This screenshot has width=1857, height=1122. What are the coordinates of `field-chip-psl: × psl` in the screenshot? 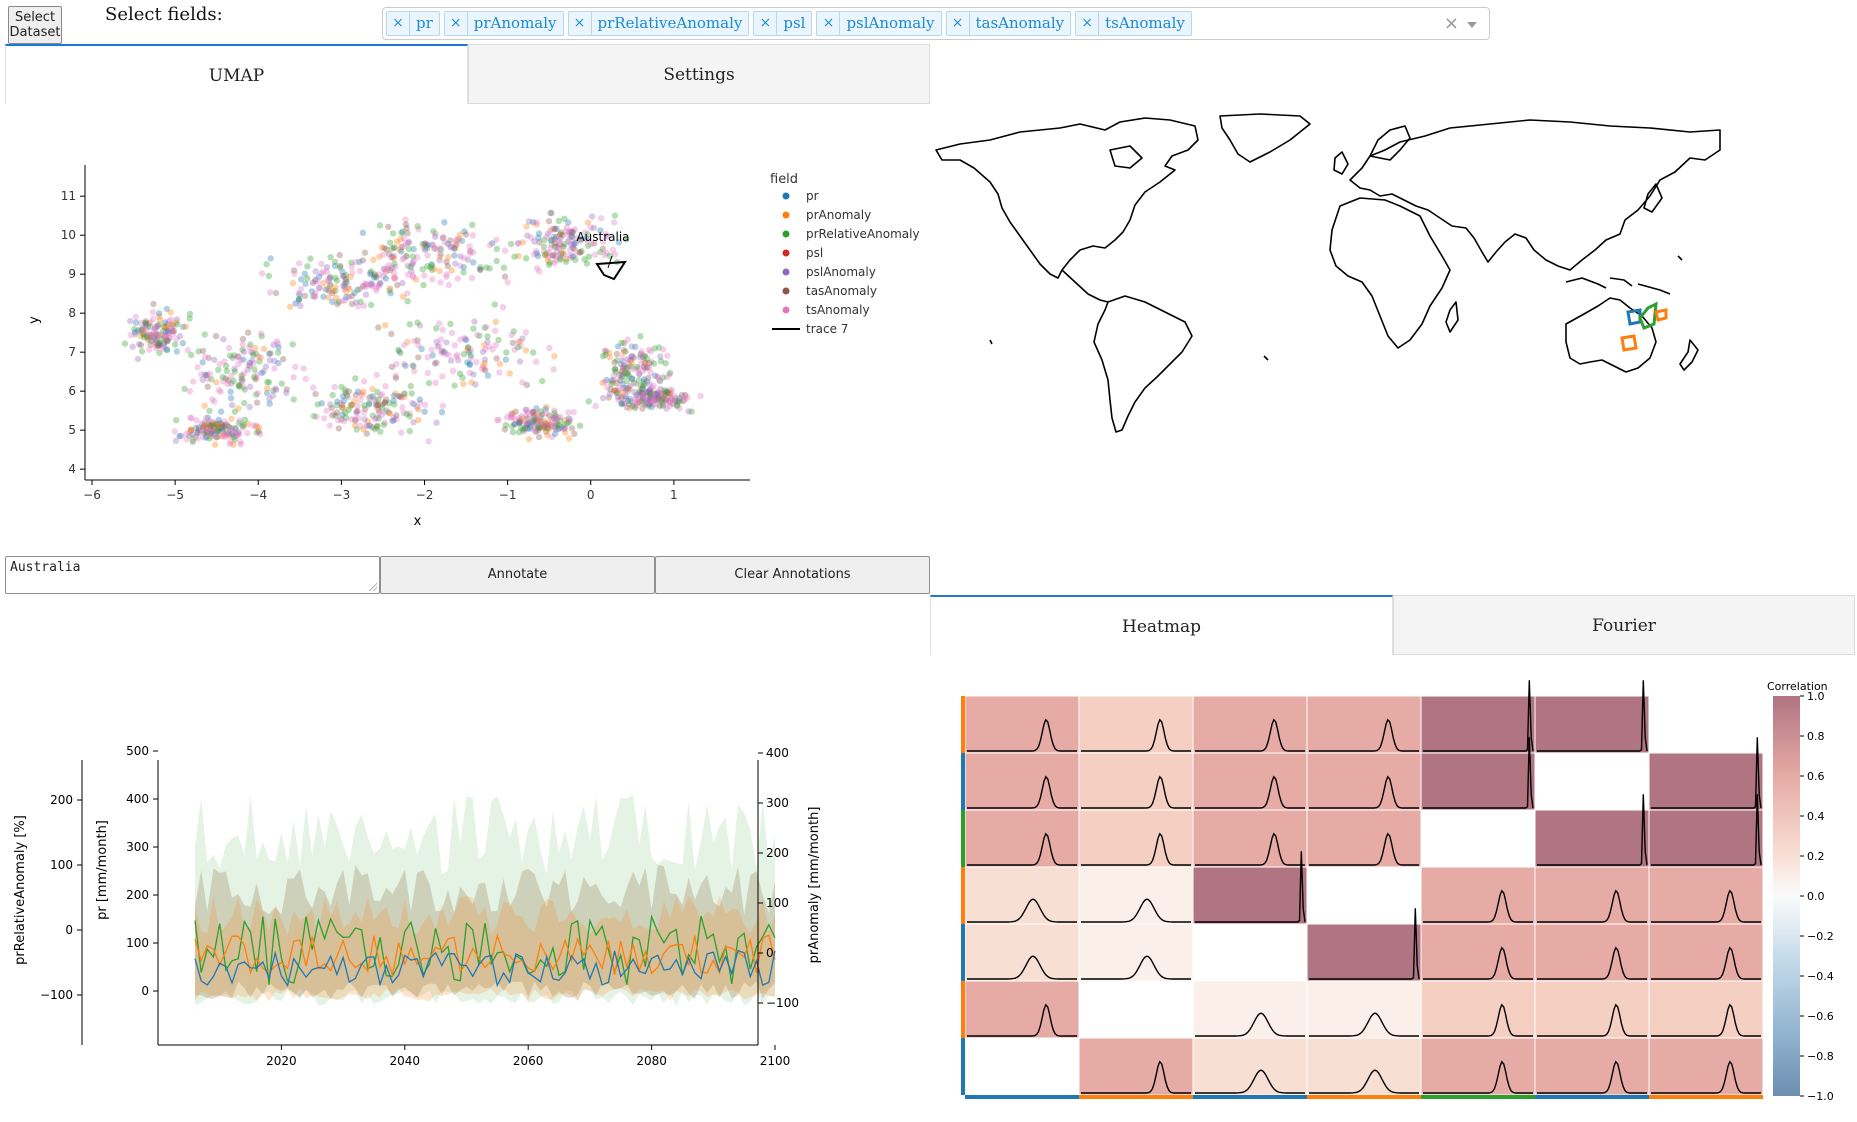 It's located at (783, 23).